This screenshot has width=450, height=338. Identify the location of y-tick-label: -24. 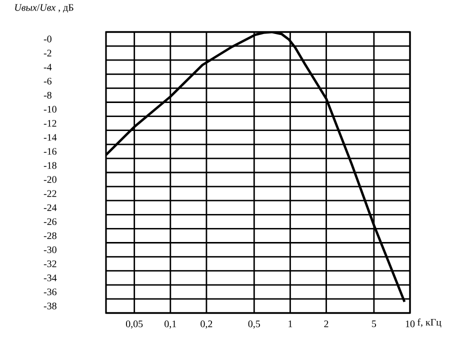
(50, 207).